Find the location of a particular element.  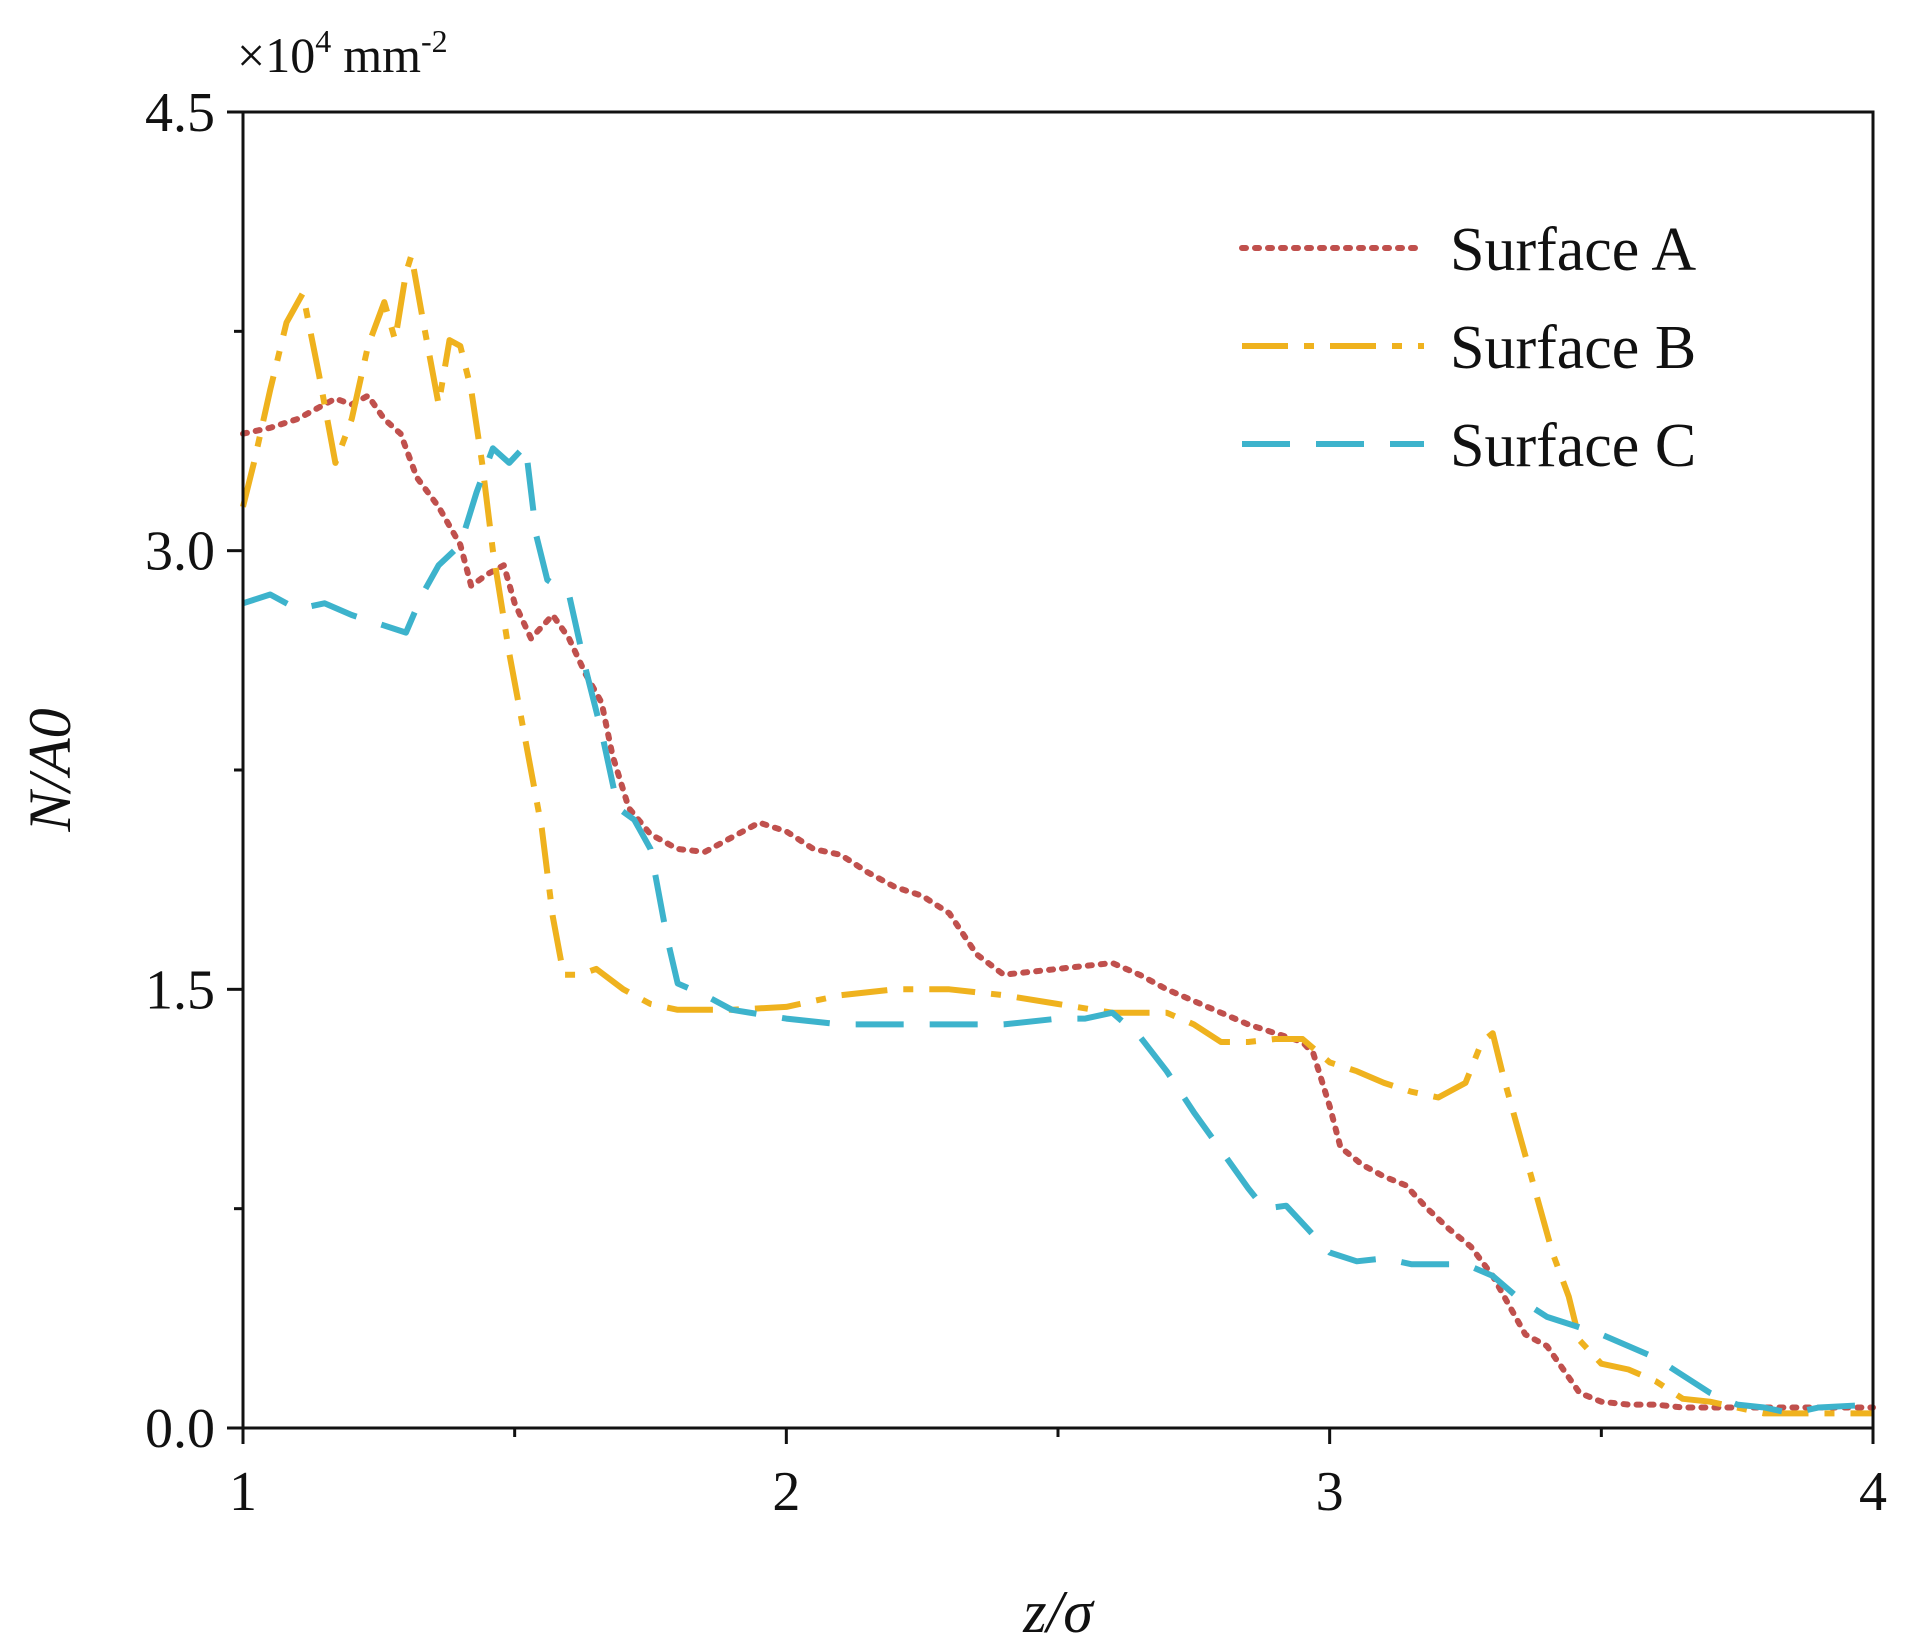

legend-label: Surface B is located at coordinates (1573, 348).